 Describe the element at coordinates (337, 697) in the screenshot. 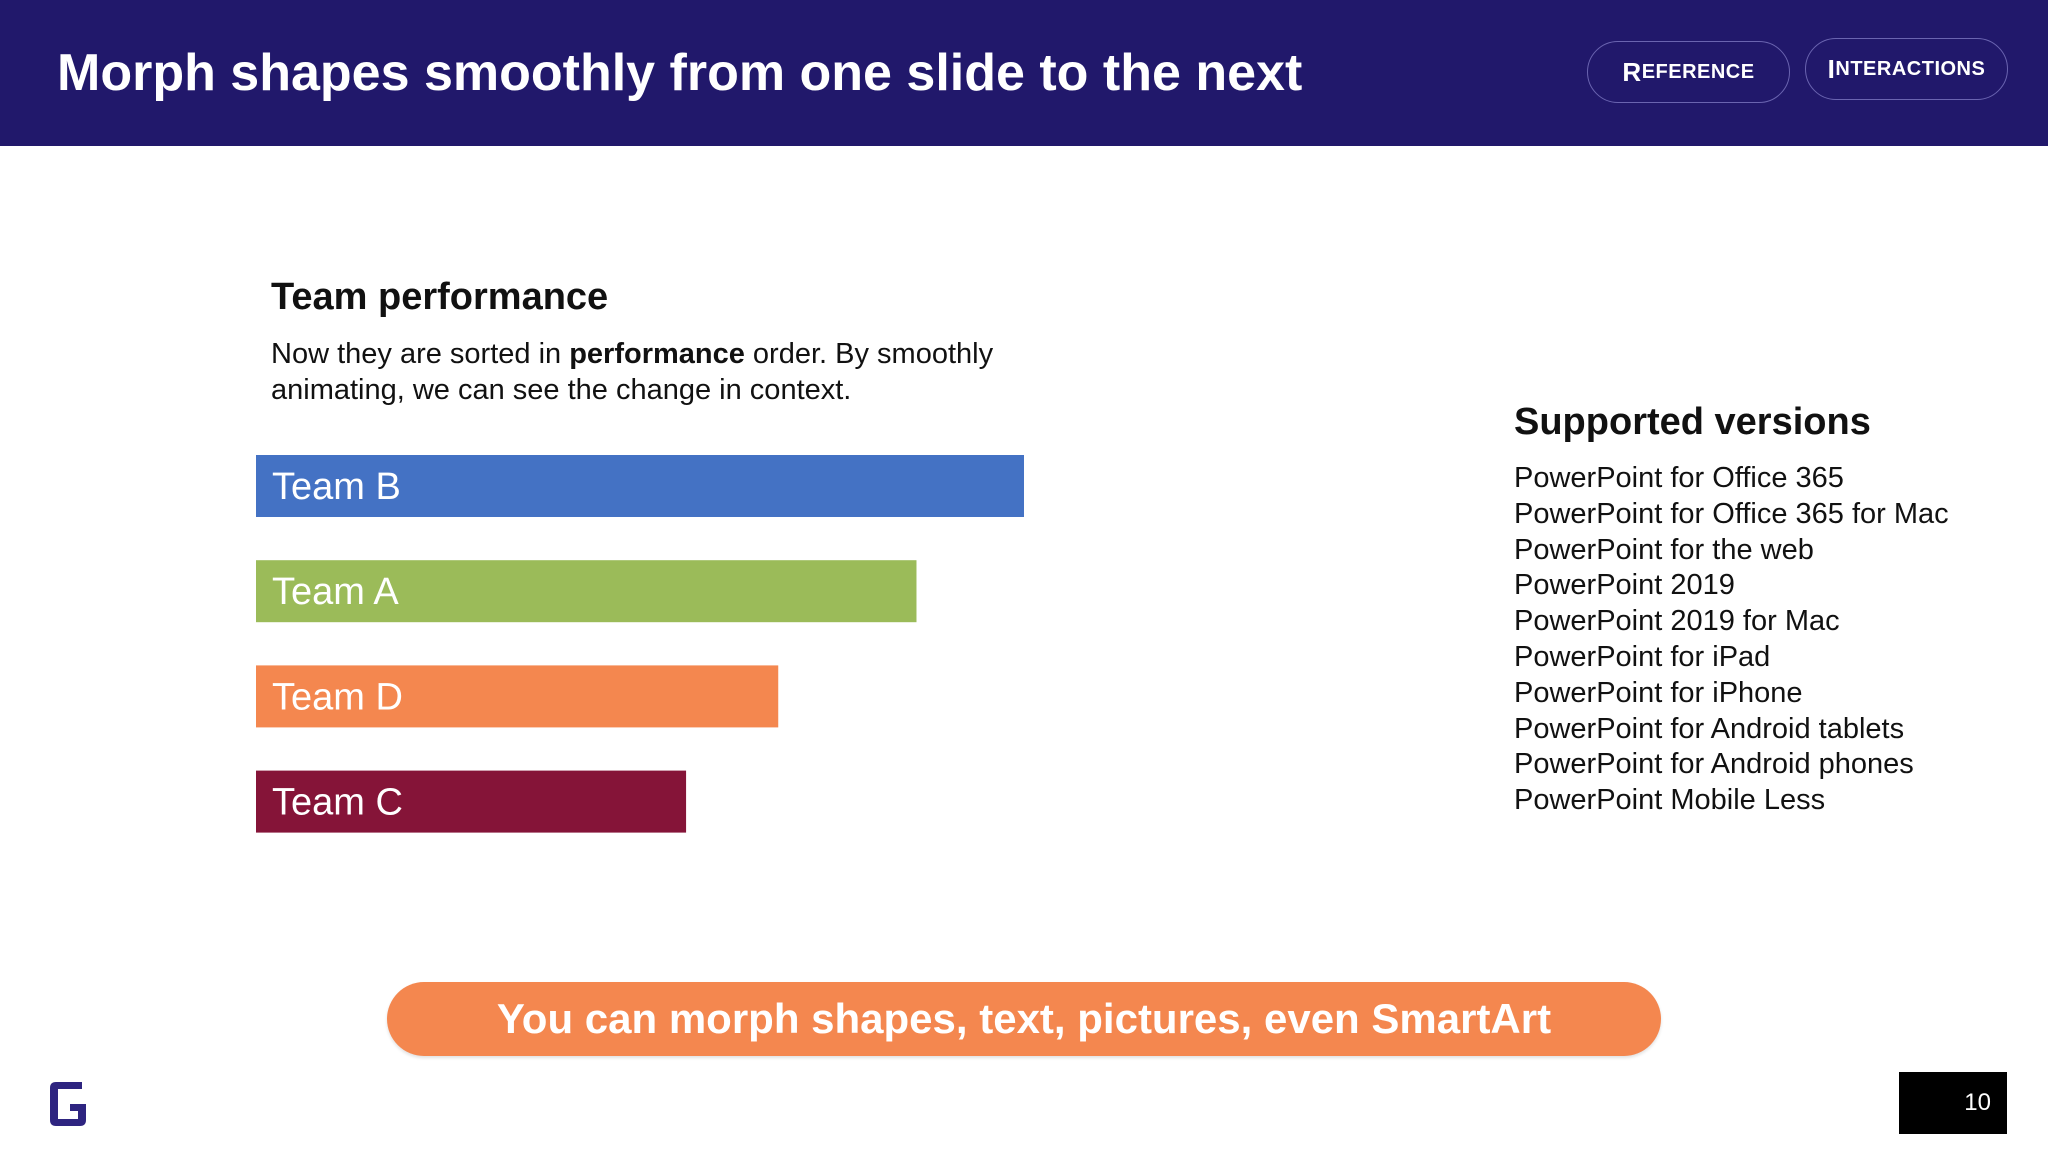

I see `bar-label: Team D` at that location.